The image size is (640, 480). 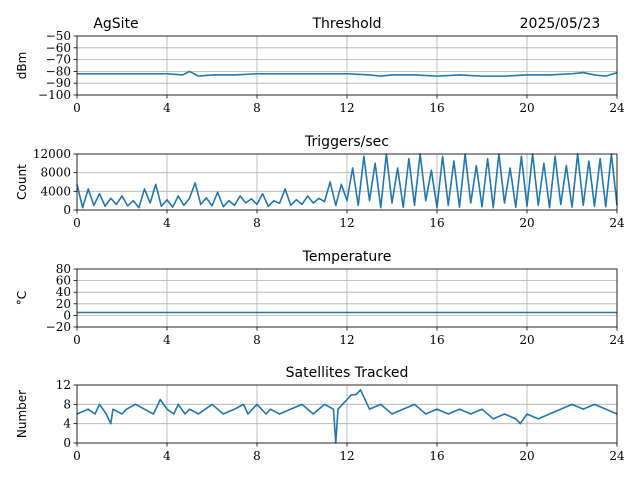 I want to click on y-tick-label: −90, so click(x=58, y=83).